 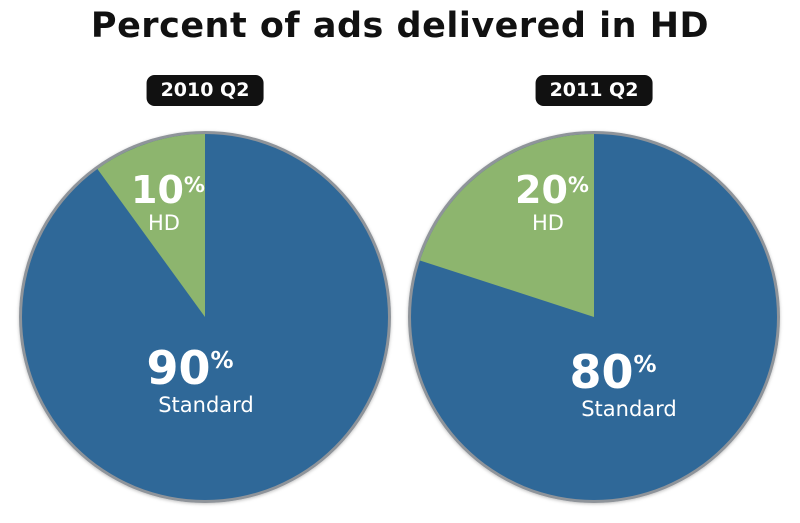 What do you see at coordinates (548, 223) in the screenshot?
I see `hd-name-label-2011-q2: HD` at bounding box center [548, 223].